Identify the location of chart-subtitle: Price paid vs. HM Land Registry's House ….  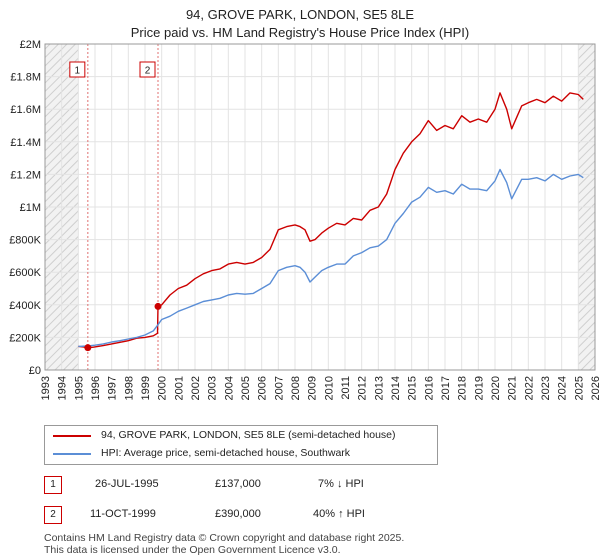
(300, 32).